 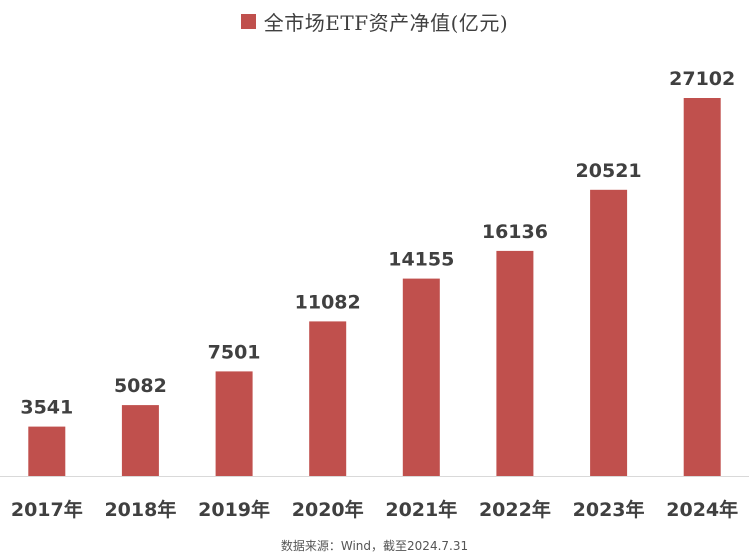 What do you see at coordinates (140, 509) in the screenshot?
I see `x-tick-label-2018年: 2018年` at bounding box center [140, 509].